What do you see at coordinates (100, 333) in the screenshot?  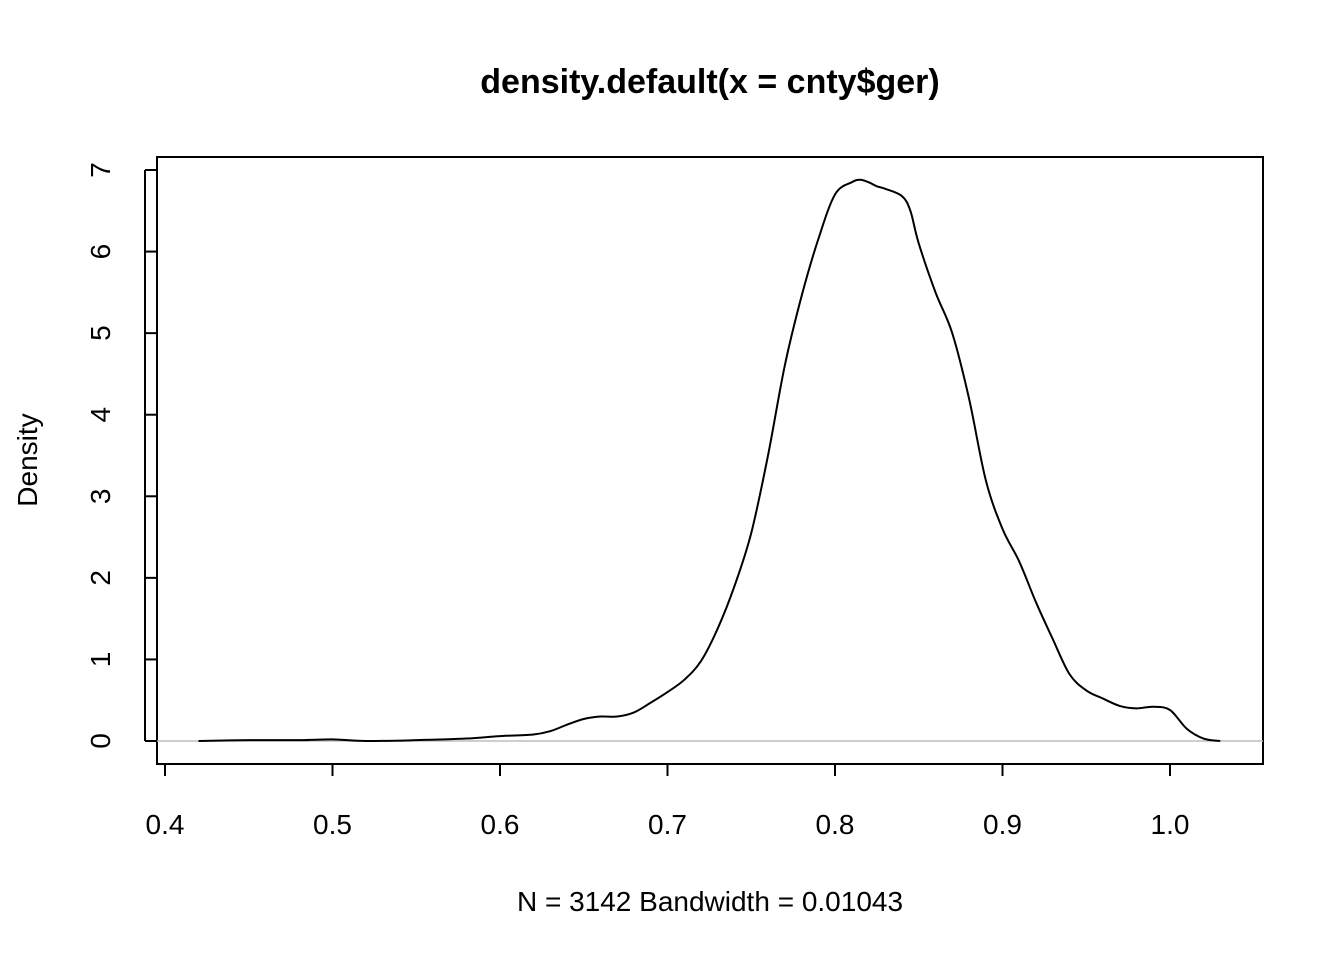 I see `y-tick-label: 5` at bounding box center [100, 333].